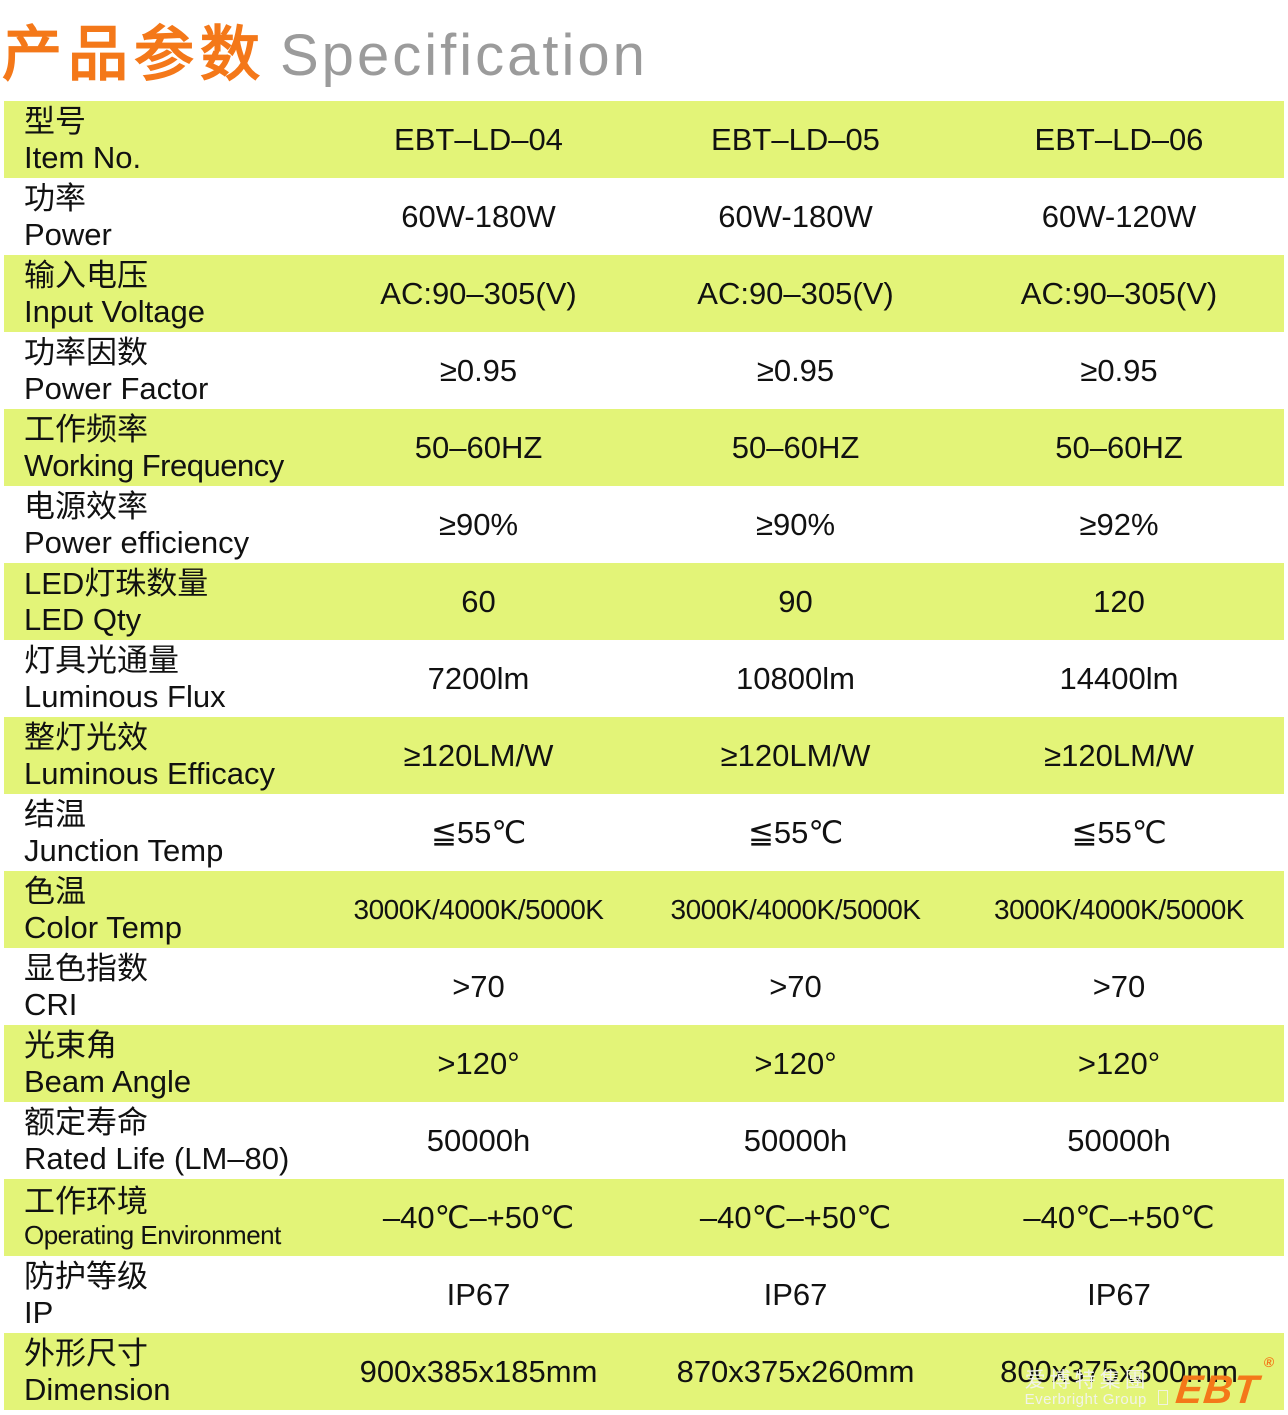 Image resolution: width=1288 pixels, height=1415 pixels. Describe the element at coordinates (478, 986) in the screenshot. I see `row-value-col1: >70` at that location.